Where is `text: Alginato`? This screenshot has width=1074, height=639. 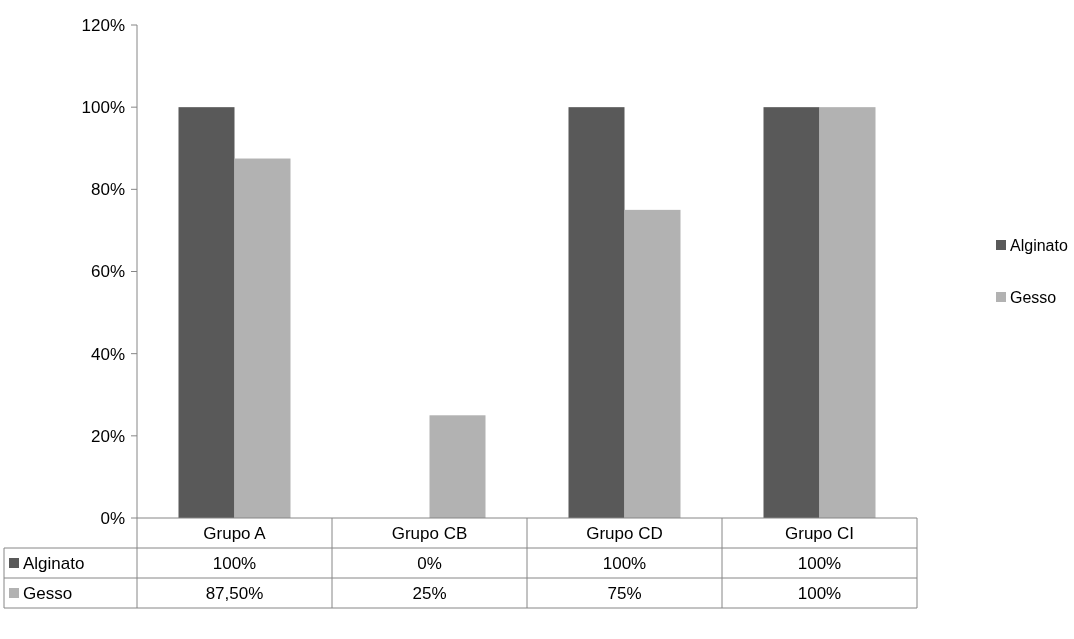 text: Alginato is located at coordinates (1039, 245).